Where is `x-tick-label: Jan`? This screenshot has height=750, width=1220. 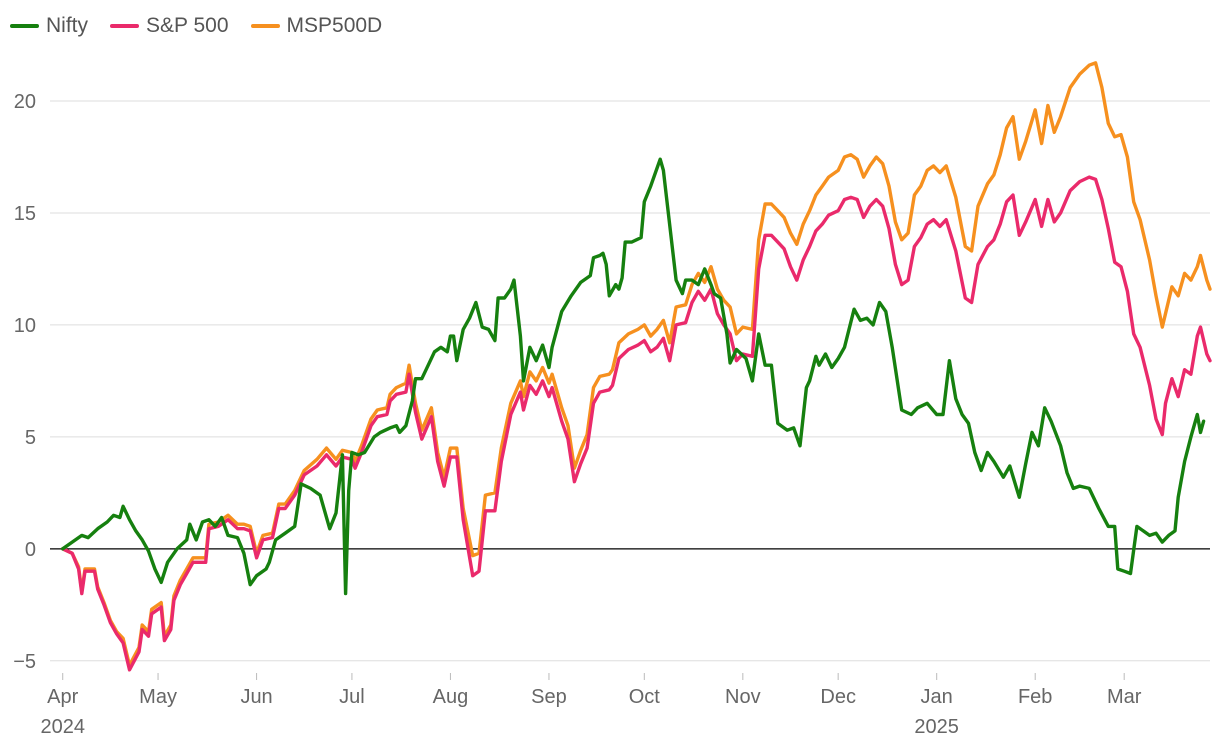 x-tick-label: Jan is located at coordinates (937, 697).